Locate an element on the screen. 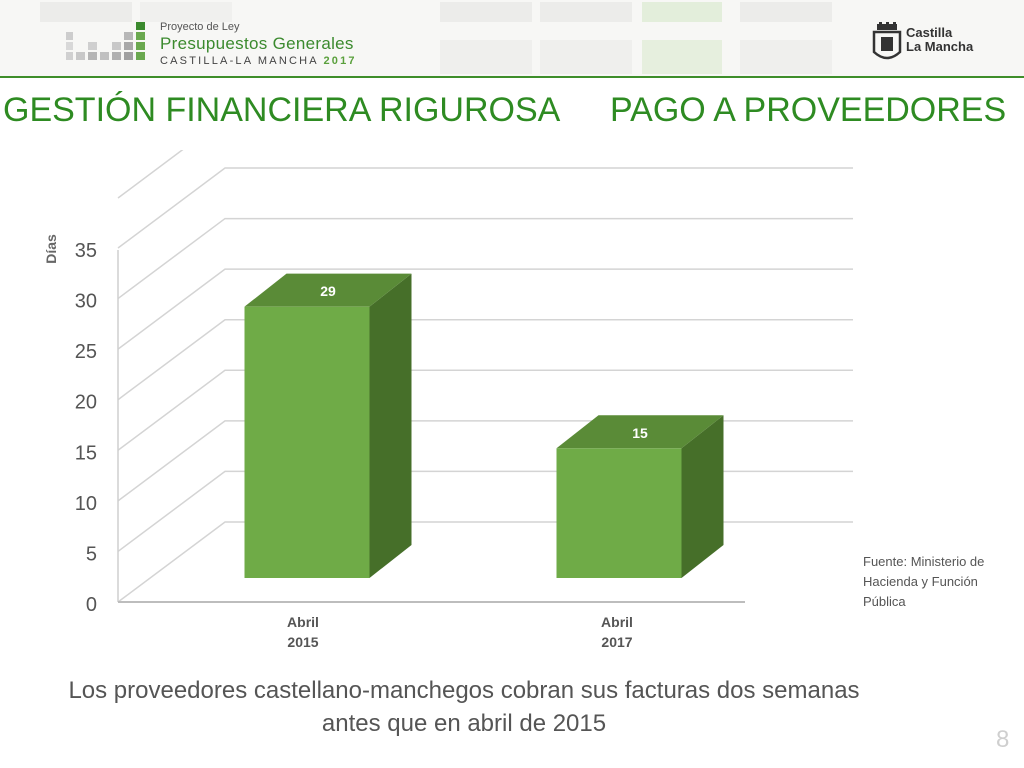 The width and height of the screenshot is (1024, 768). bar-2: 15 is located at coordinates (640, 496).